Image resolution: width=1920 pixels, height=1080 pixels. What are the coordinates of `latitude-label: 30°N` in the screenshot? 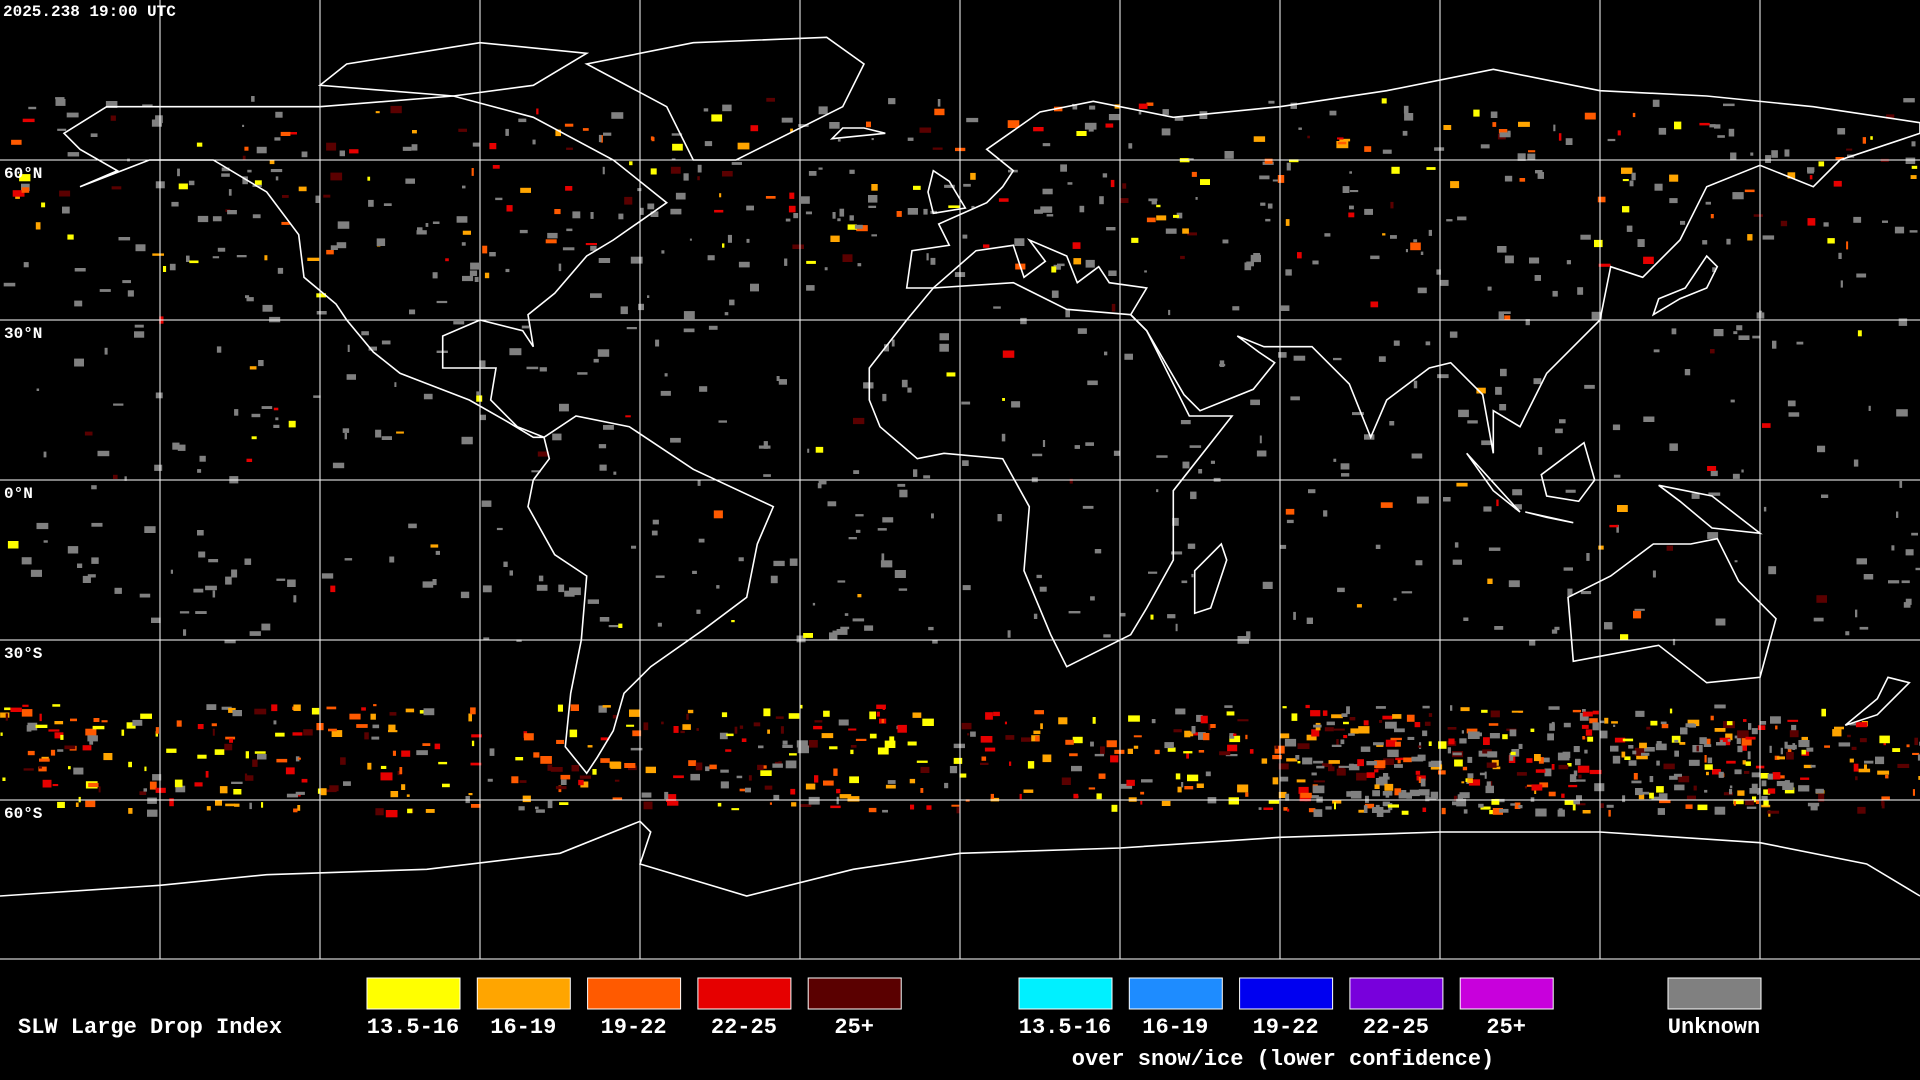 It's located at (23, 334).